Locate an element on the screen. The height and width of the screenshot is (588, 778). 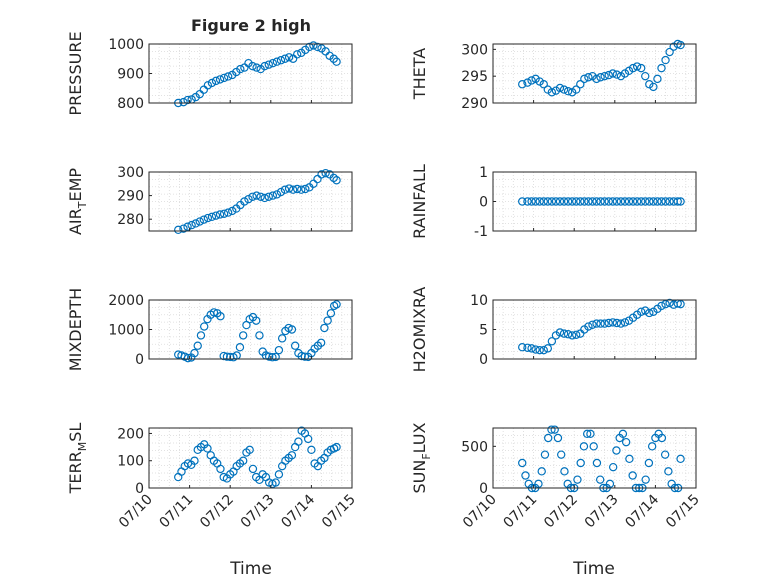
y-label-part: EMP is located at coordinates (75, 185).